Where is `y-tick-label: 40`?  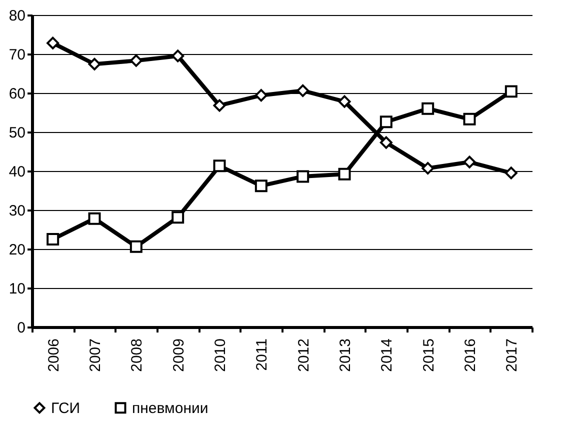 y-tick-label: 40 is located at coordinates (17, 172).